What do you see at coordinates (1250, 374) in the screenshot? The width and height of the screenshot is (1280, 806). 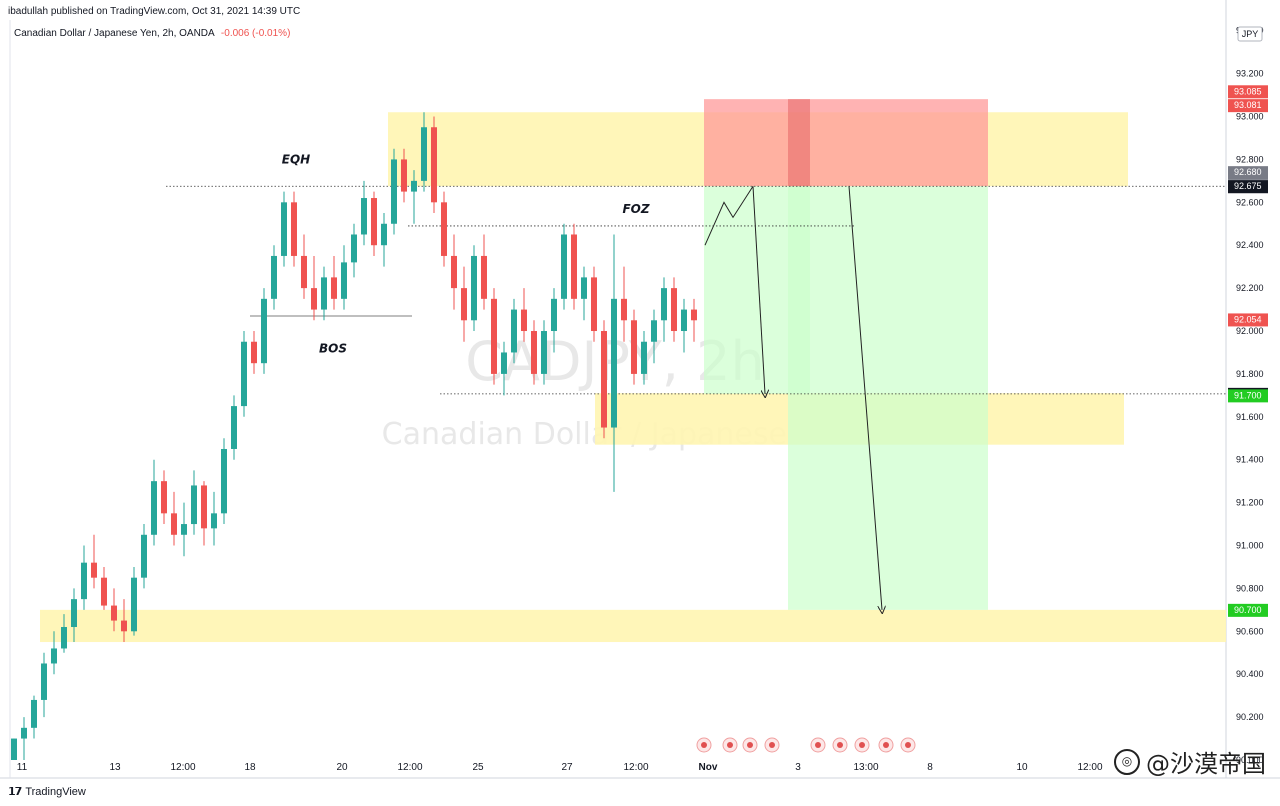 I see `price-tick: 91.800` at bounding box center [1250, 374].